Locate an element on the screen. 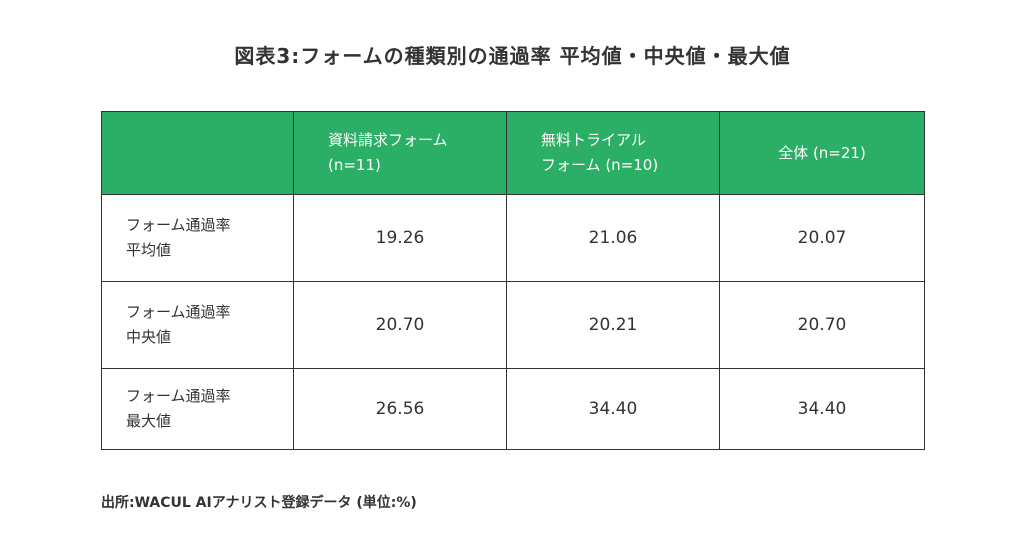 This screenshot has height=558, width=1025. body-row: フォーム通過率 最大値 26.56 34.40 34.40 is located at coordinates (513, 409).